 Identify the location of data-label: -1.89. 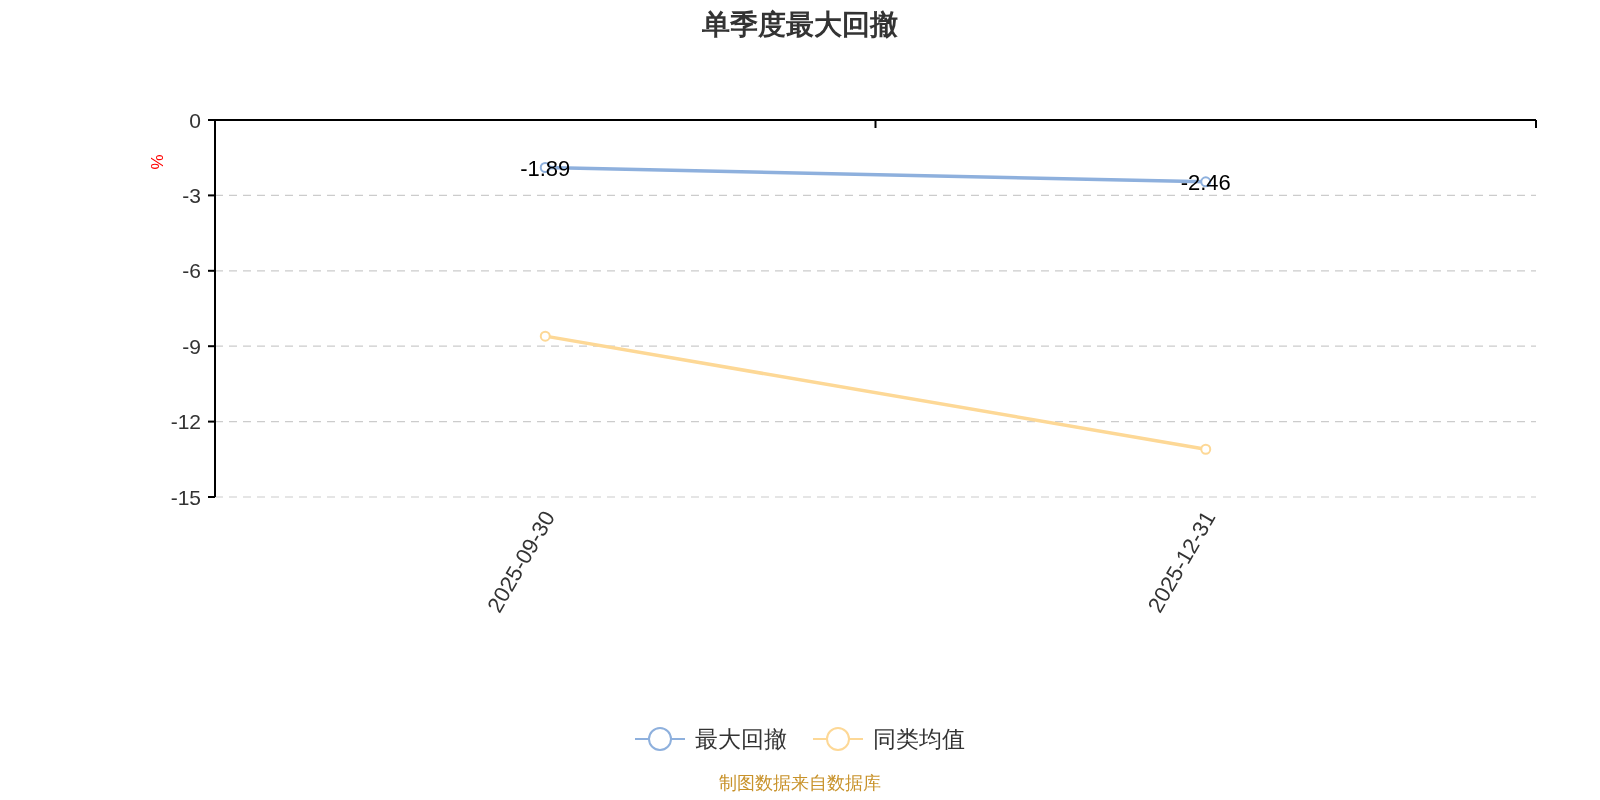
(545, 168).